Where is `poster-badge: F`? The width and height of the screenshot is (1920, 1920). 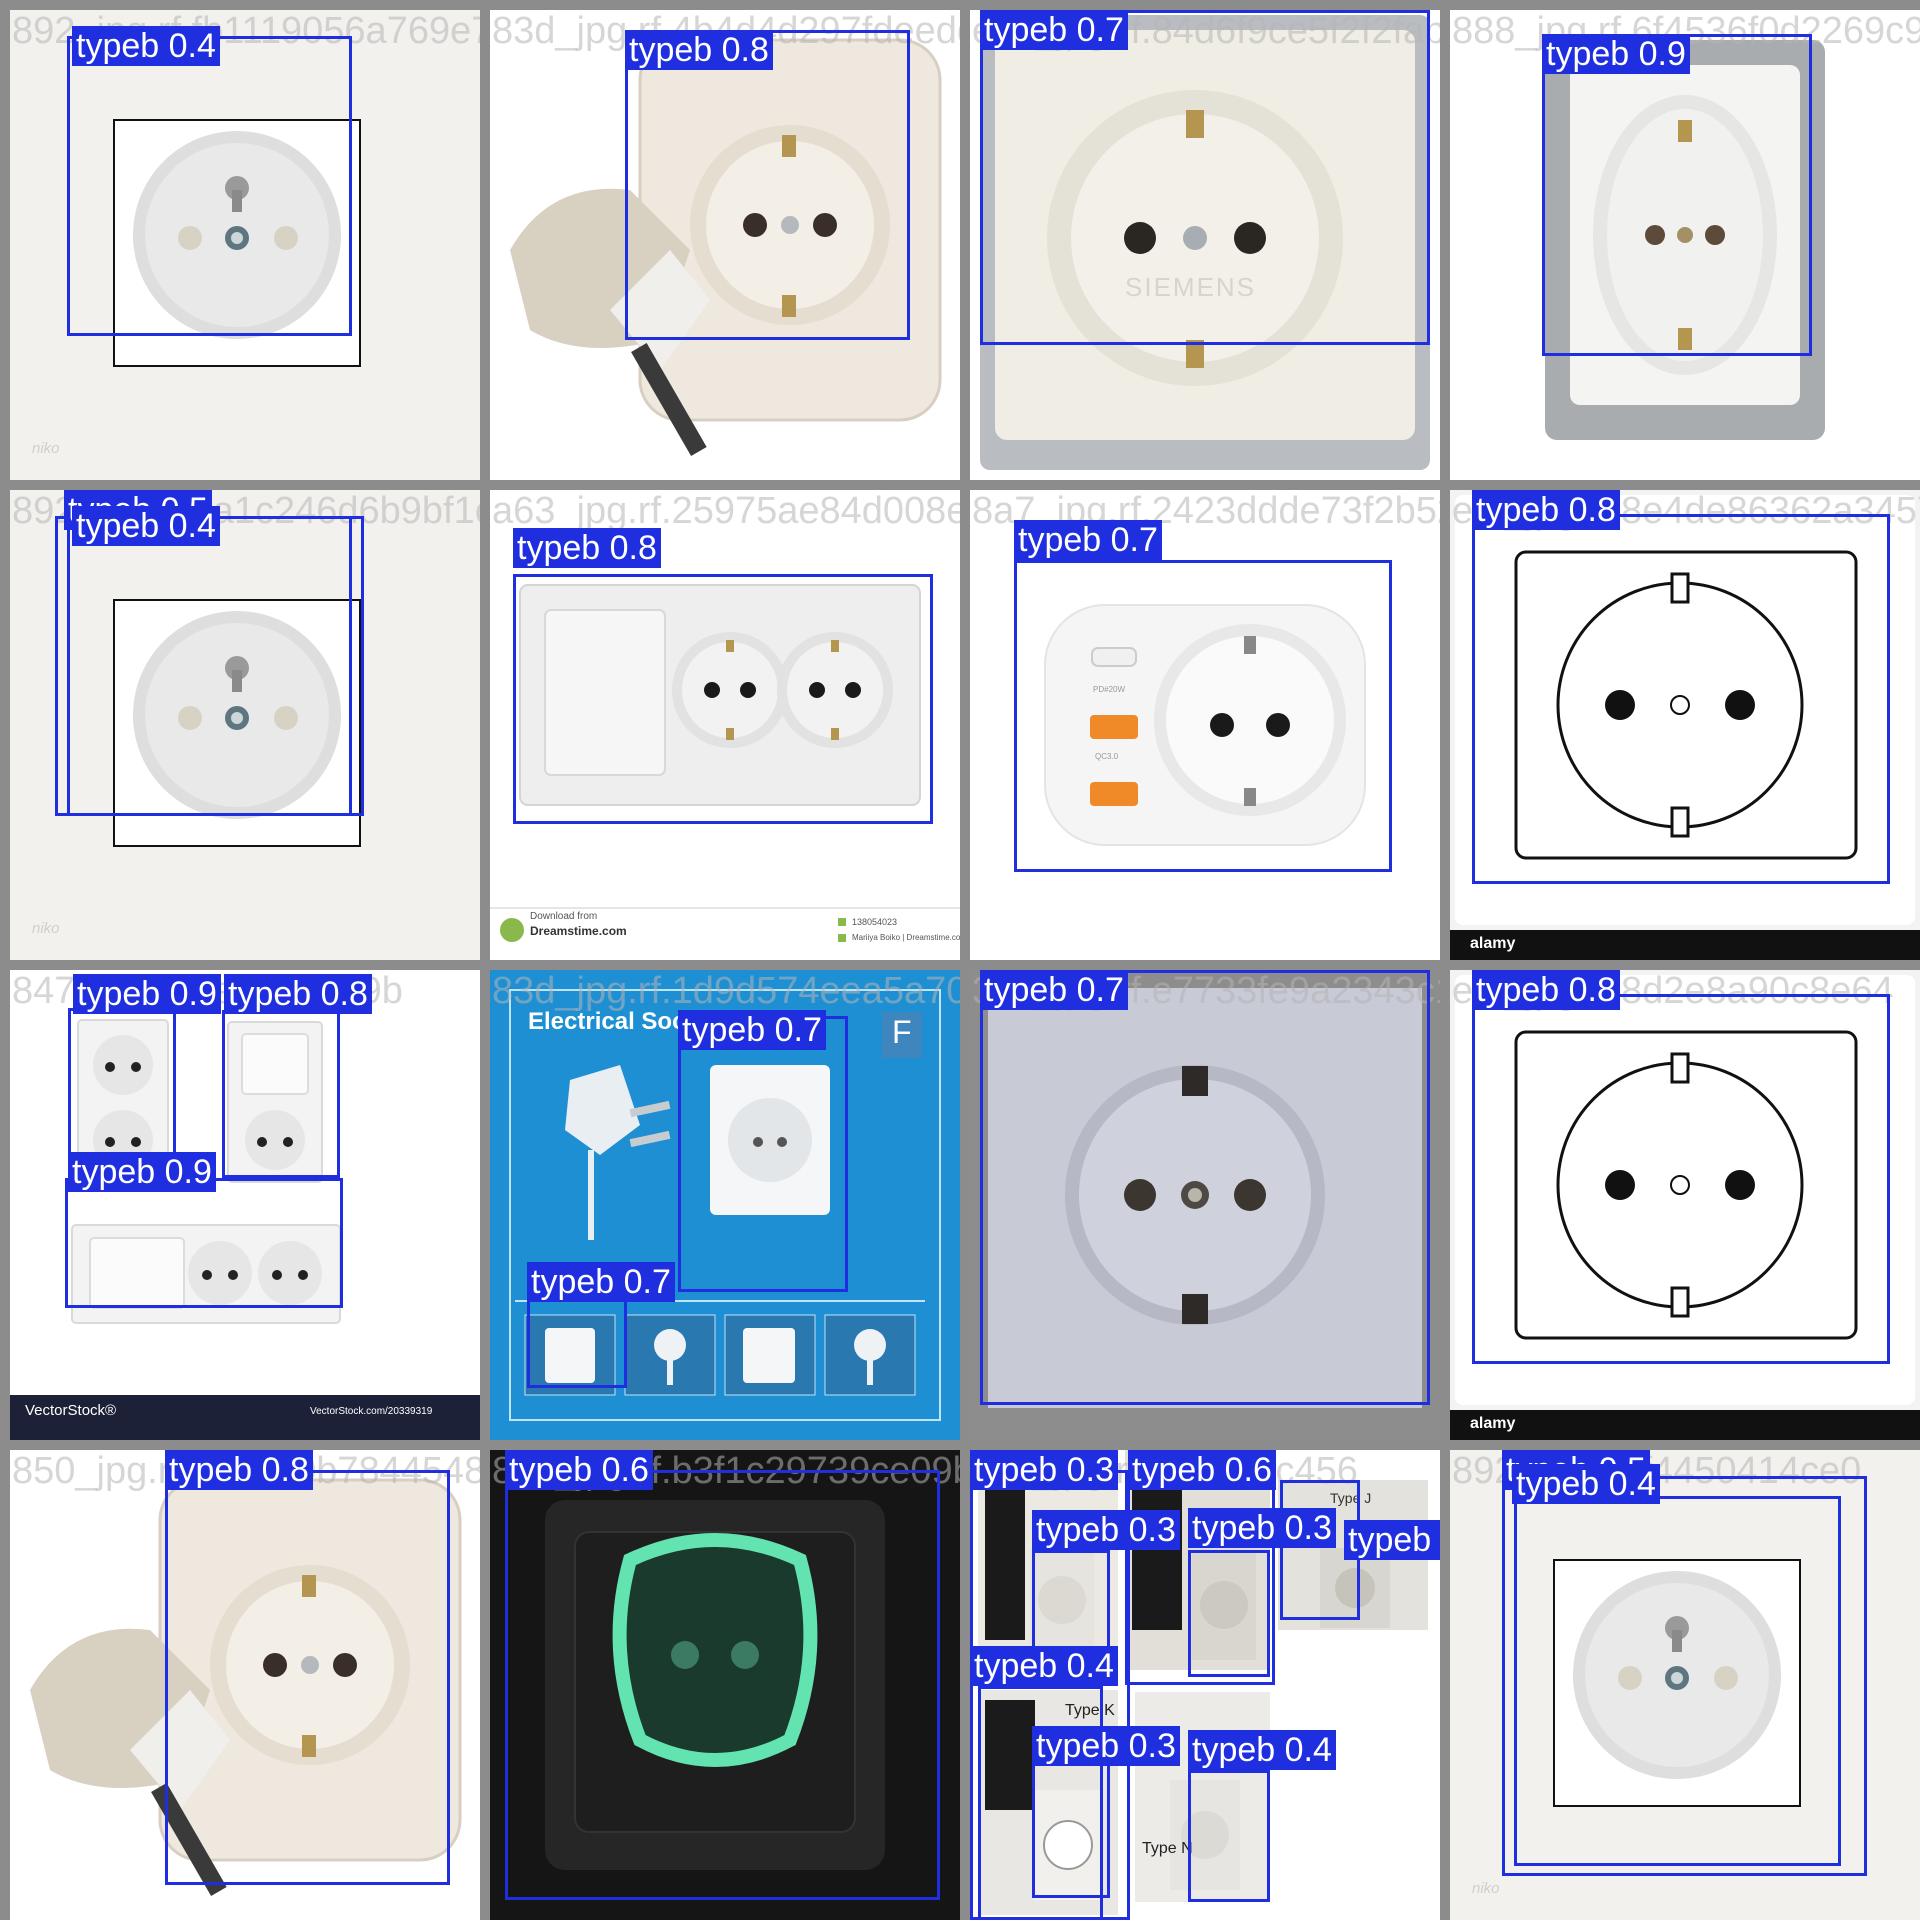 poster-badge: F is located at coordinates (902, 1032).